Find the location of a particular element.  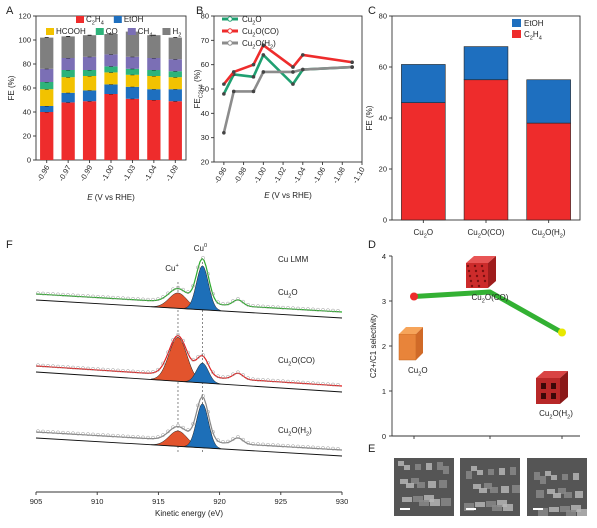

cu2o-cube-top-icon is located at coordinates (411, 330).